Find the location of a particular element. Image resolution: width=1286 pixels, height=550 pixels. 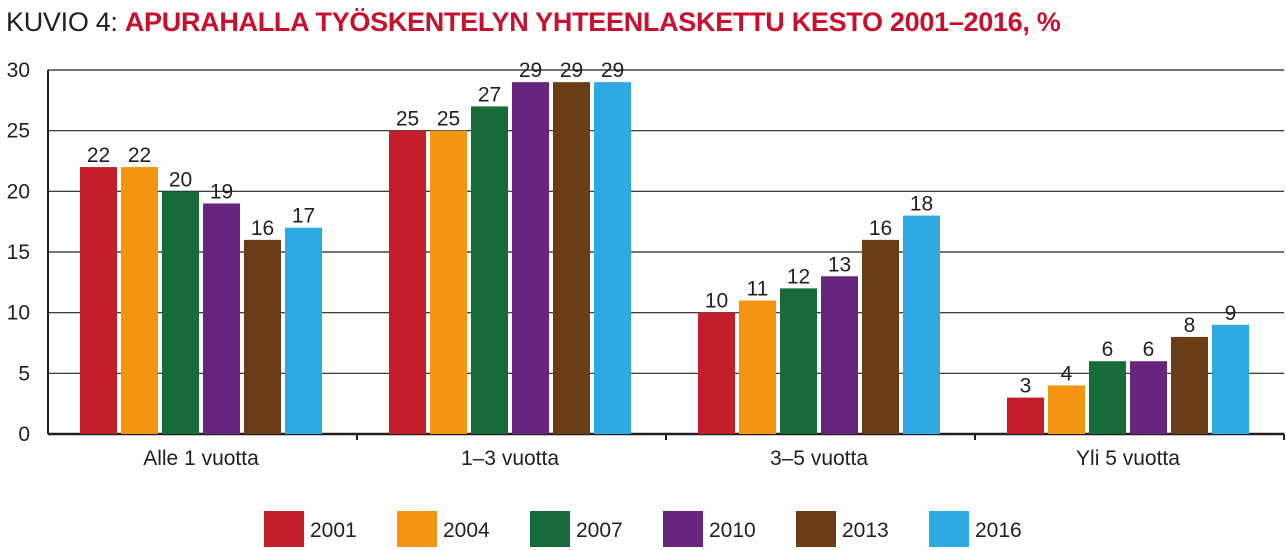

data-label: 11 is located at coordinates (758, 289).